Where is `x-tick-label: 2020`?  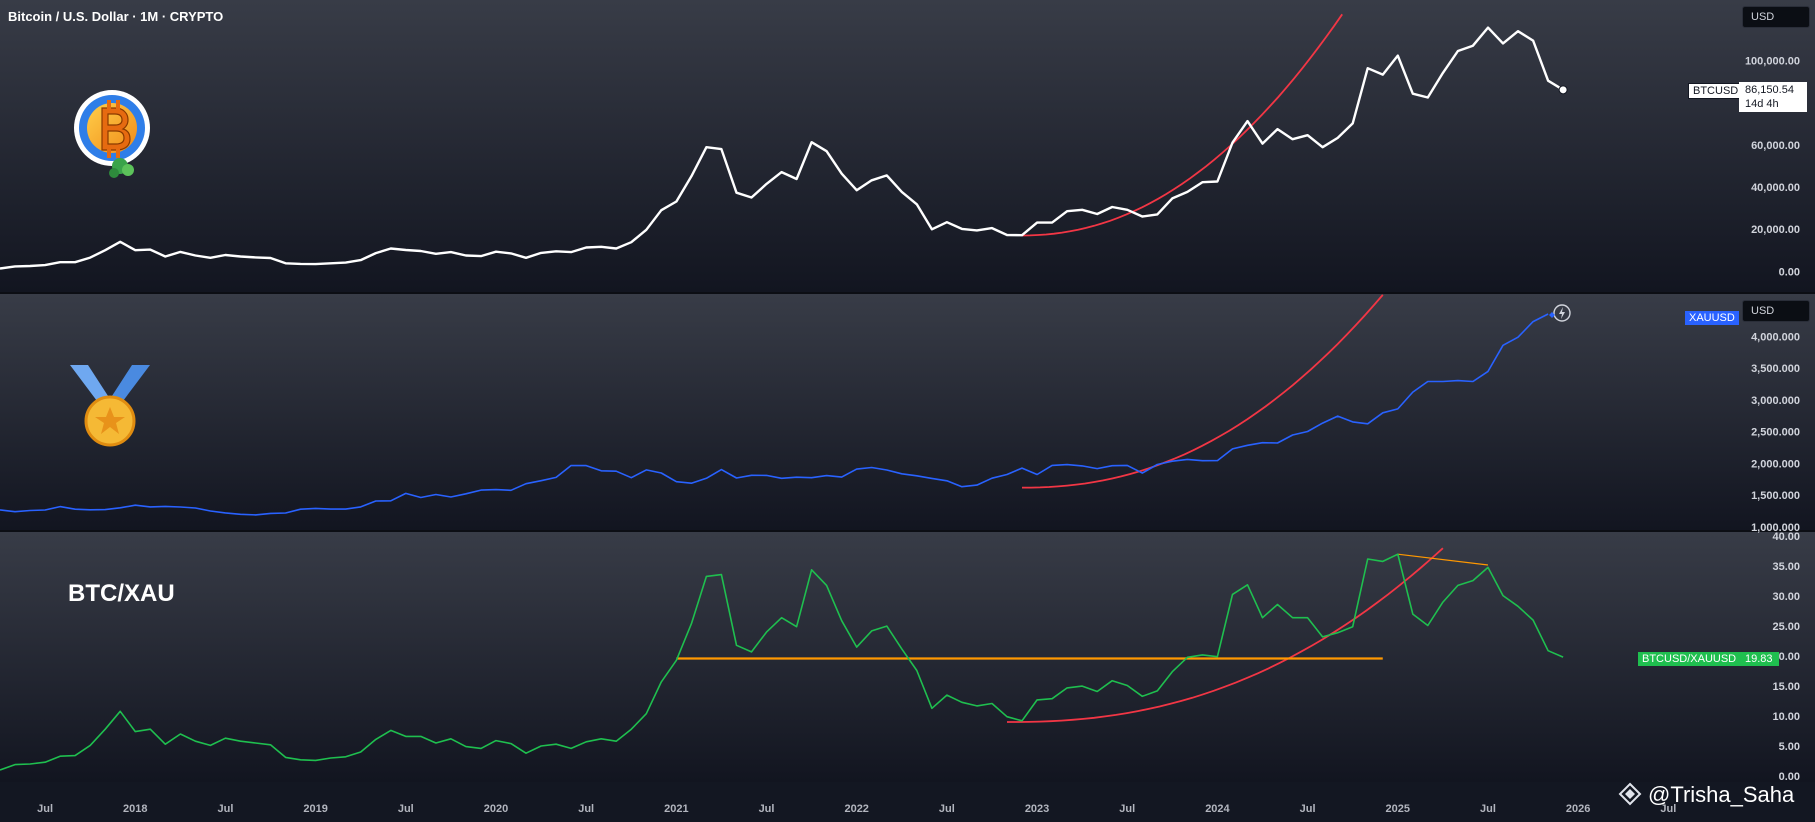 x-tick-label: 2020 is located at coordinates (496, 809).